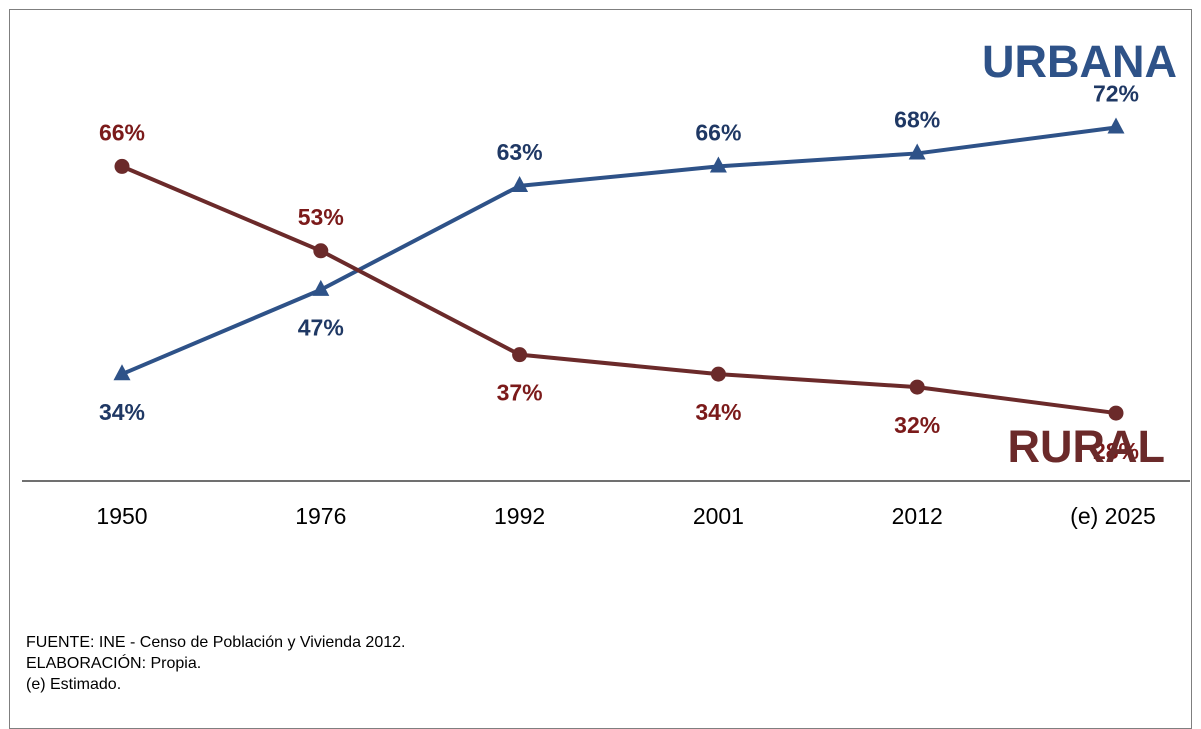 The height and width of the screenshot is (729, 1201). I want to click on data-label-rural: 32%, so click(917, 425).